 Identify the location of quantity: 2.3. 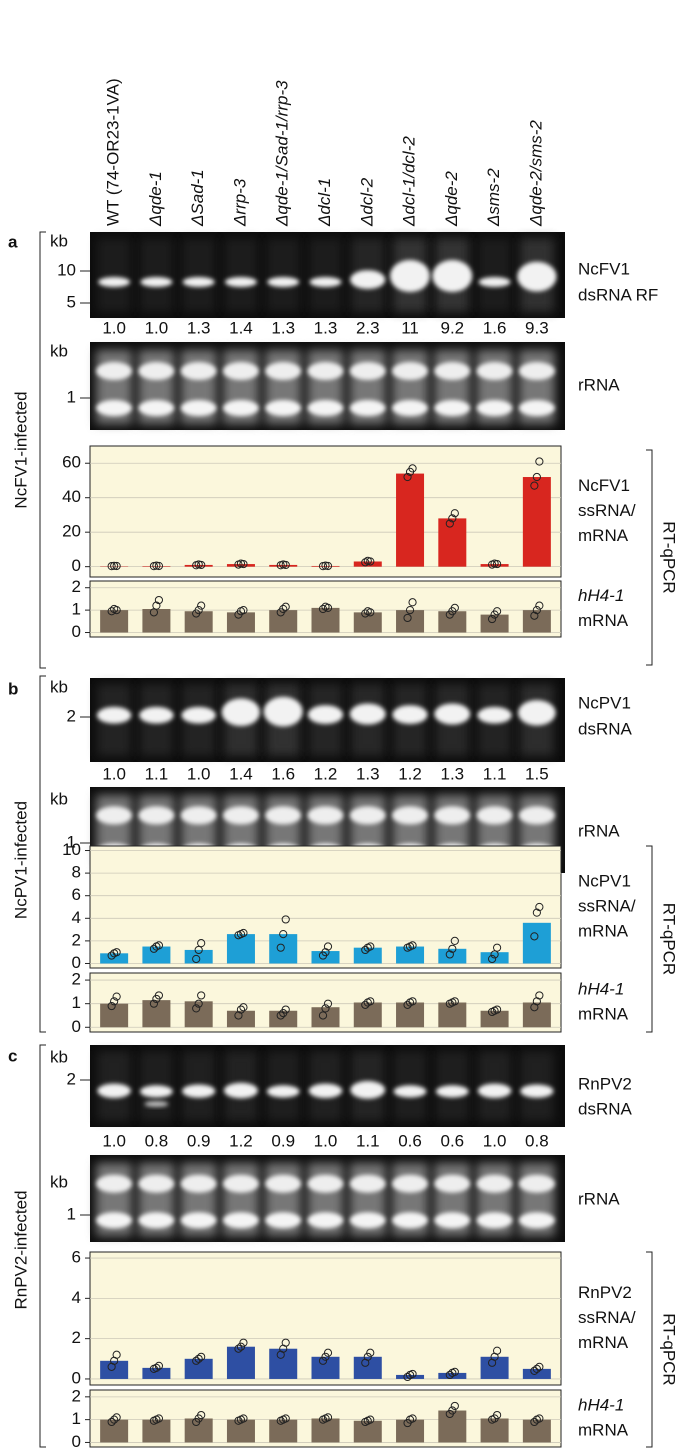
(368, 327).